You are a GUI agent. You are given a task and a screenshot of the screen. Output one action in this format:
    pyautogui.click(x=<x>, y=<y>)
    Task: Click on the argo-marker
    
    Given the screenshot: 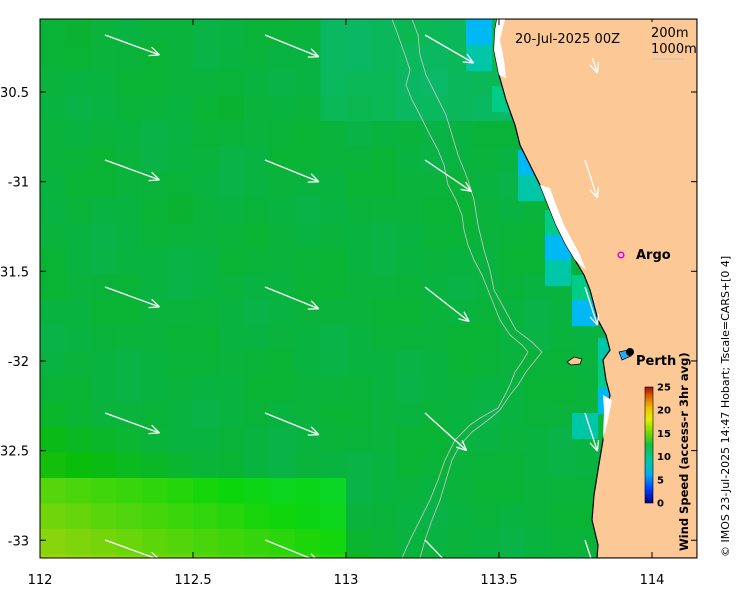 What is the action you would take?
    pyautogui.click(x=621, y=255)
    